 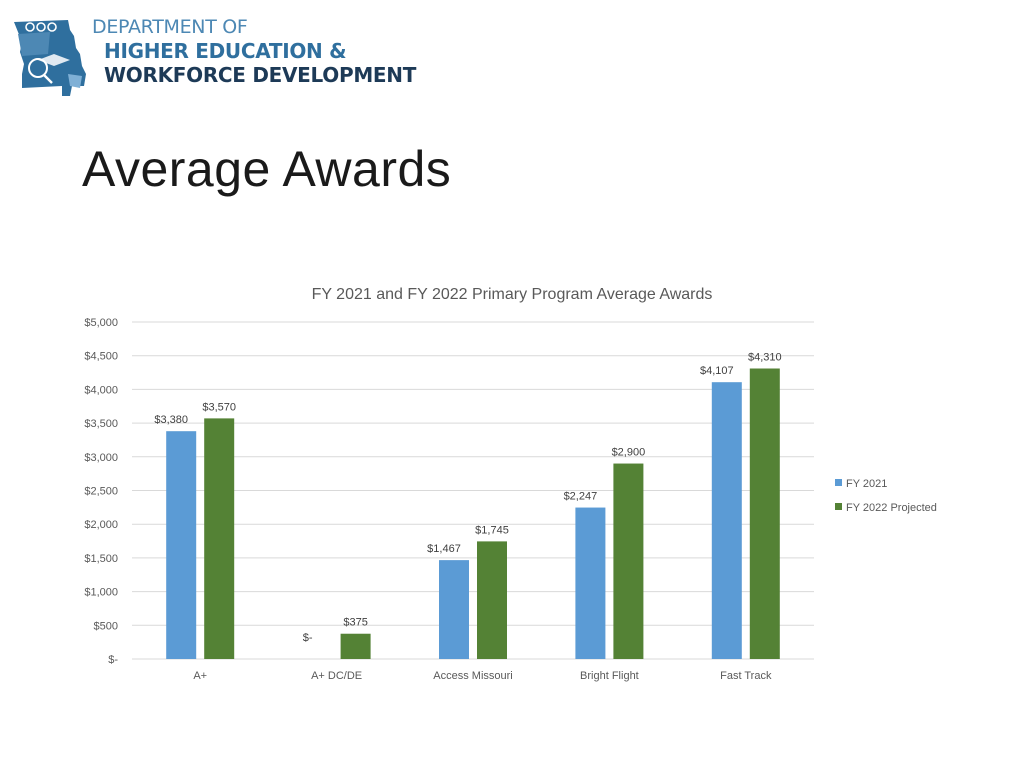 What do you see at coordinates (765, 358) in the screenshot?
I see `data-label: $4,310` at bounding box center [765, 358].